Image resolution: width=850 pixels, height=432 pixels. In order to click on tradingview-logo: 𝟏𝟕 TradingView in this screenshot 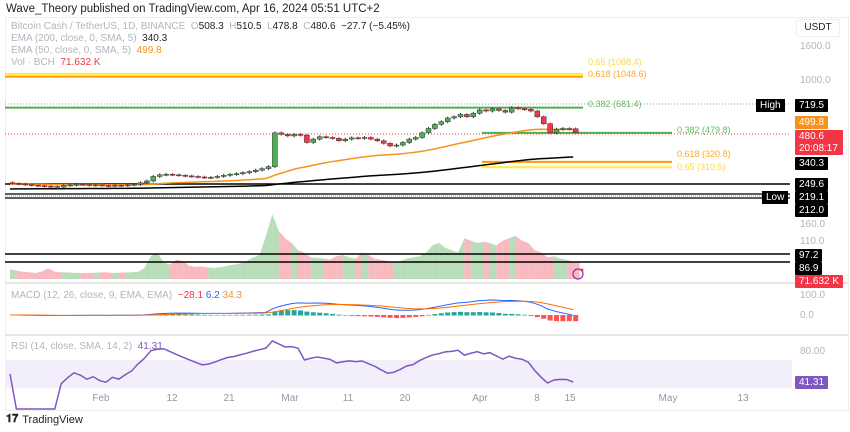, I will do `click(44, 419)`.